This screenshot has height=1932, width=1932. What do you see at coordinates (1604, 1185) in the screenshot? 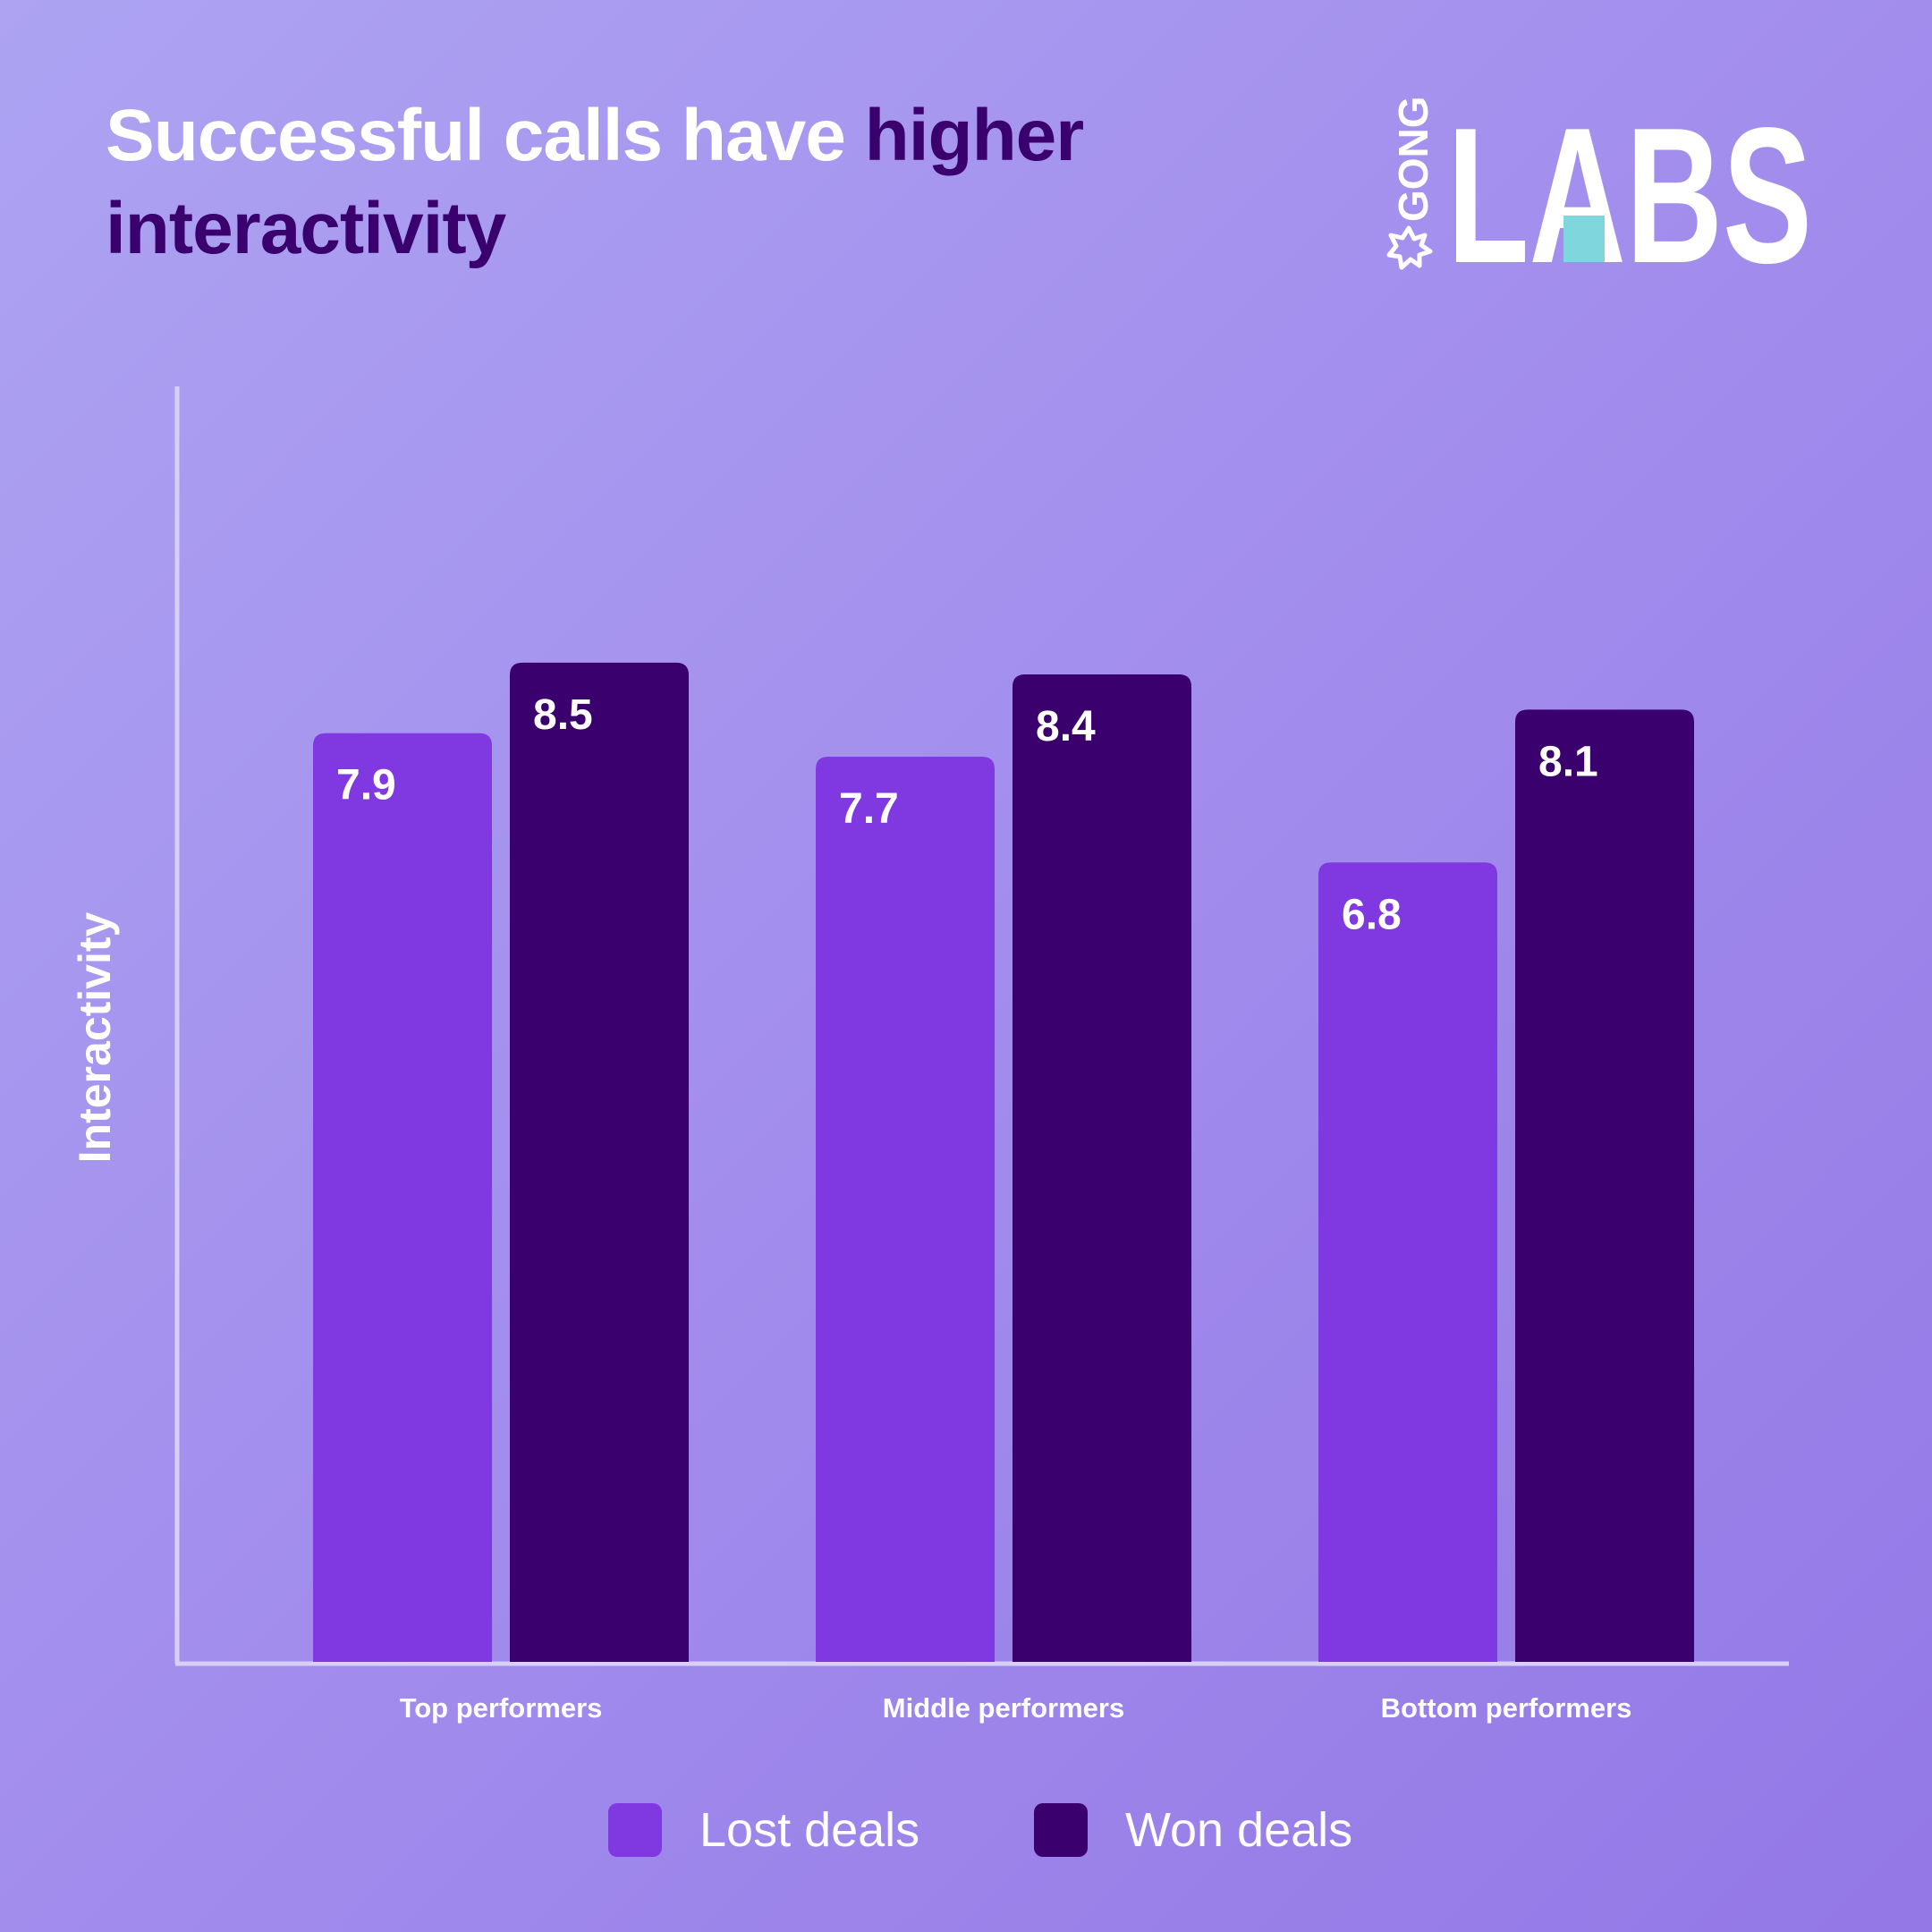
I see `bar-won-deals-bottom-performers` at bounding box center [1604, 1185].